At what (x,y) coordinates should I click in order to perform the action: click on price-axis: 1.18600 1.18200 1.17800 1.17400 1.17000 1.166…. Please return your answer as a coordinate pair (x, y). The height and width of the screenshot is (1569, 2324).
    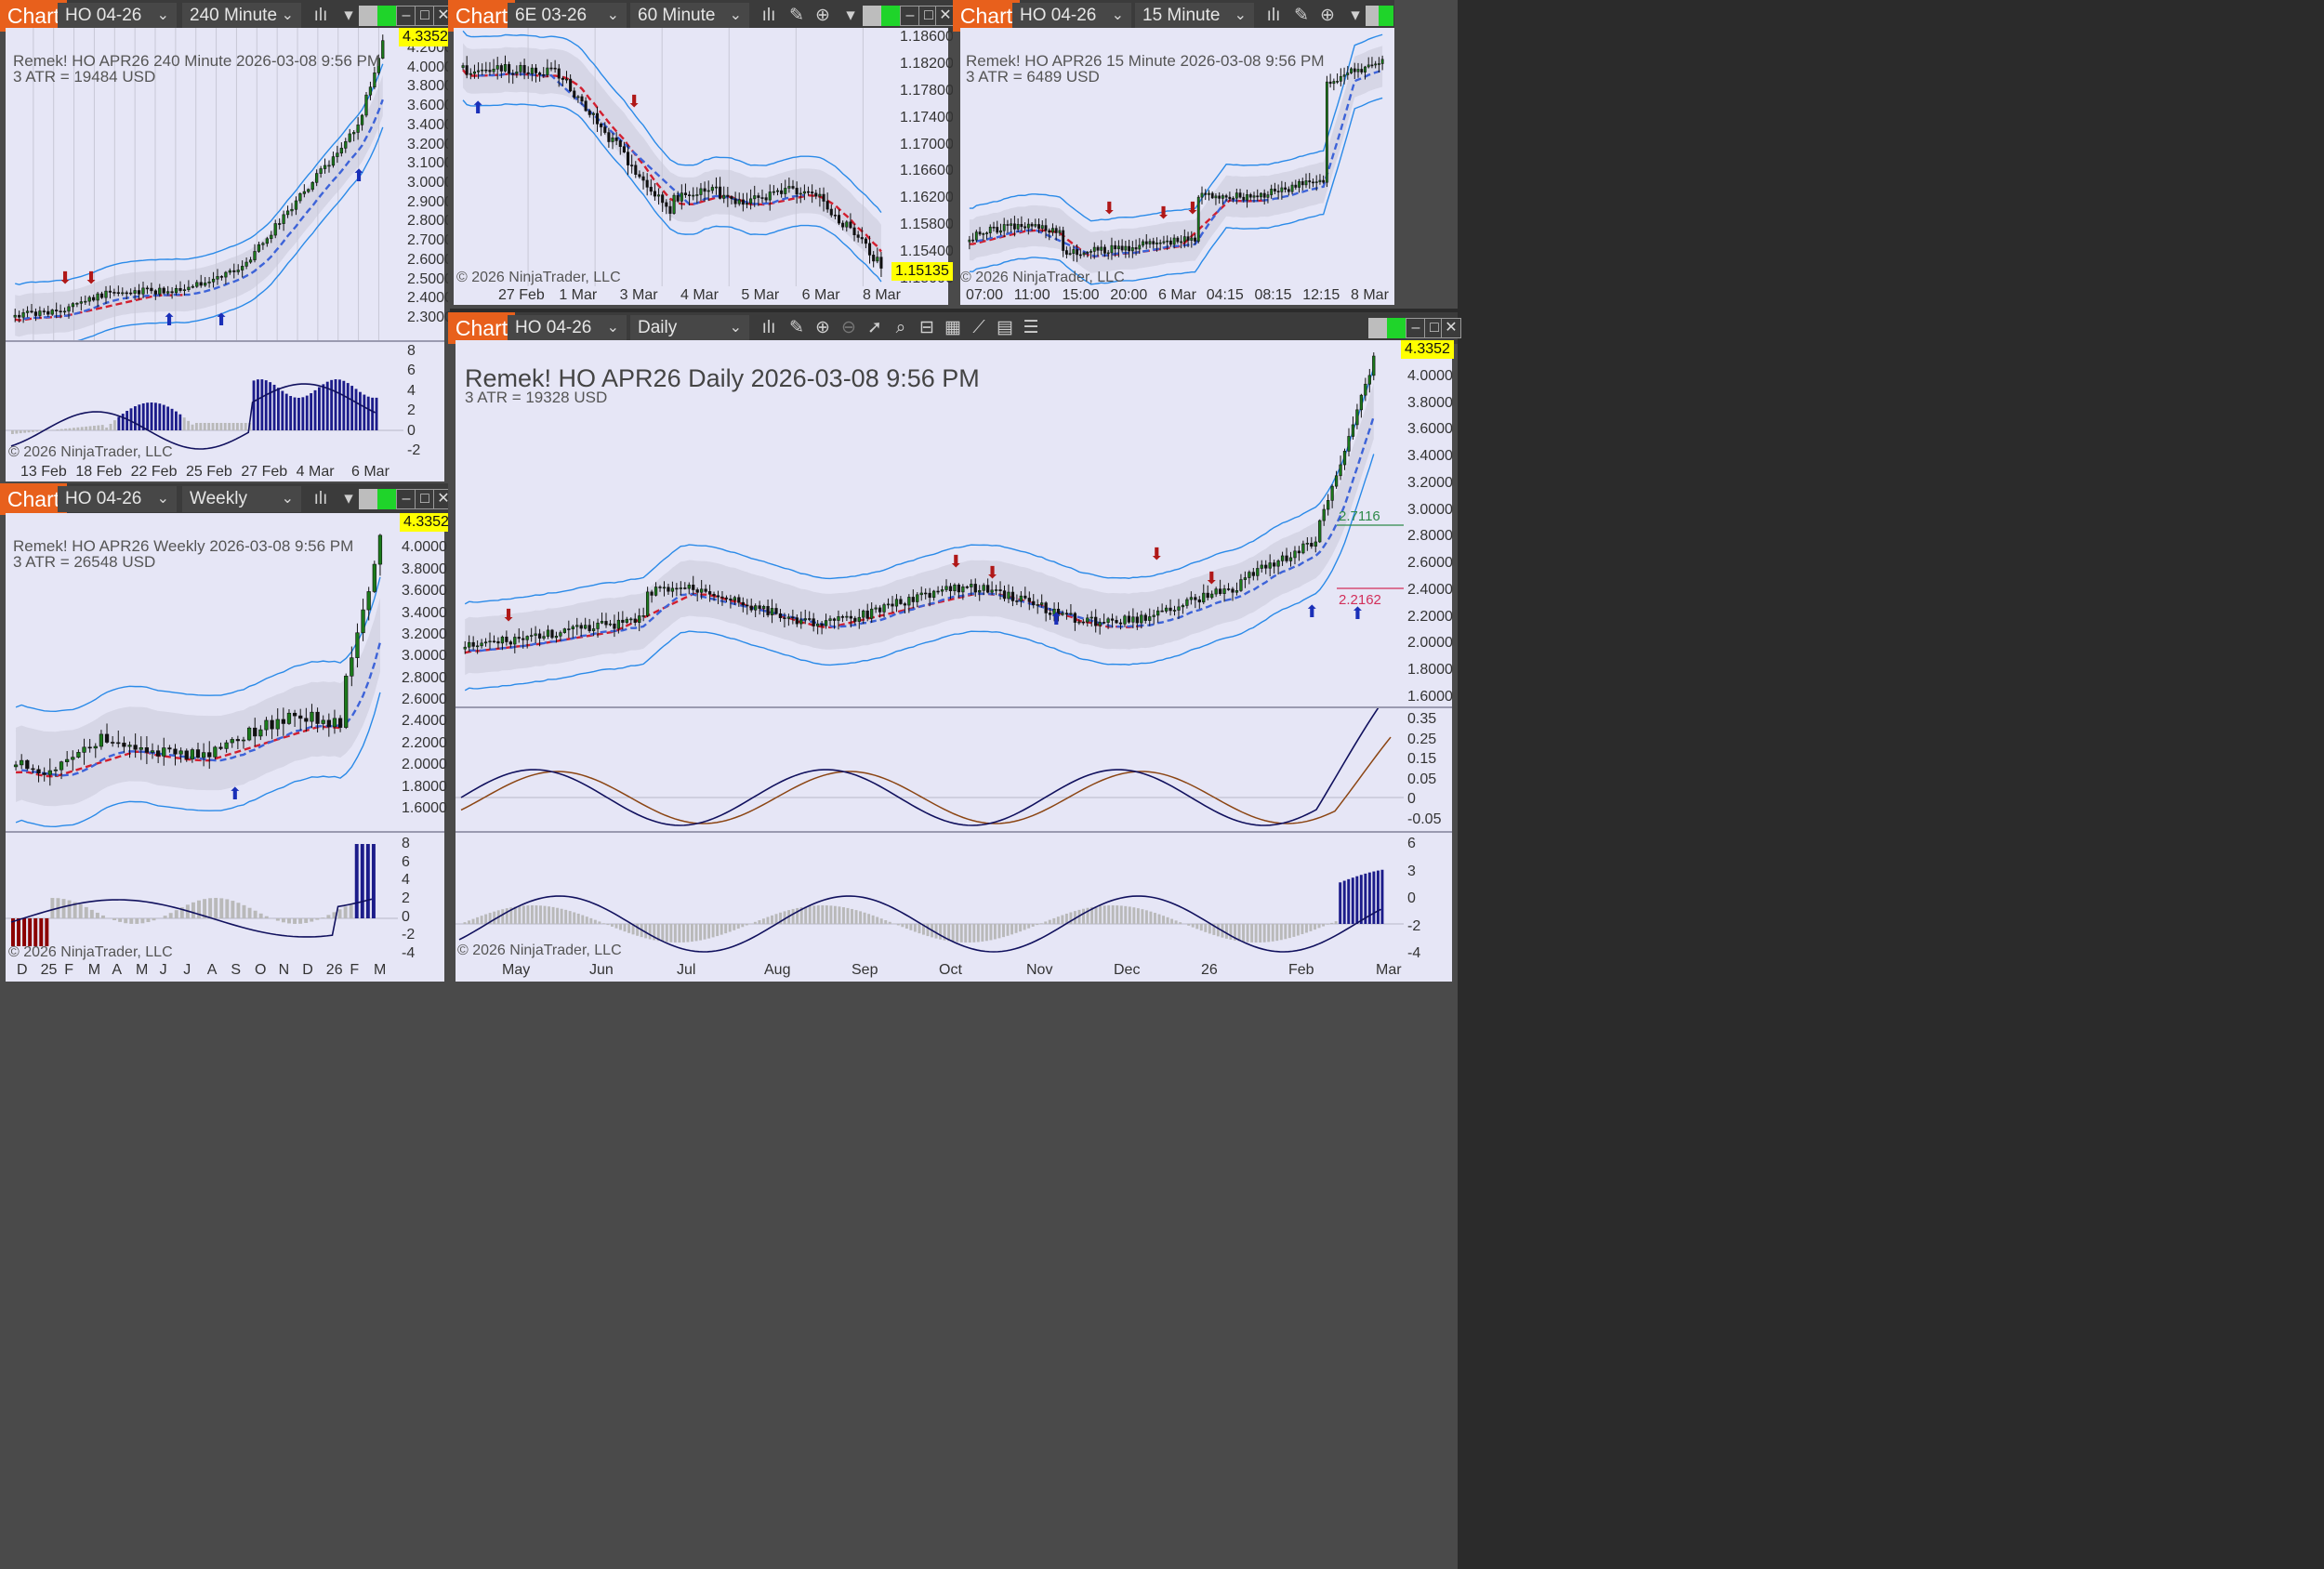
    Looking at the image, I should click on (922, 157).